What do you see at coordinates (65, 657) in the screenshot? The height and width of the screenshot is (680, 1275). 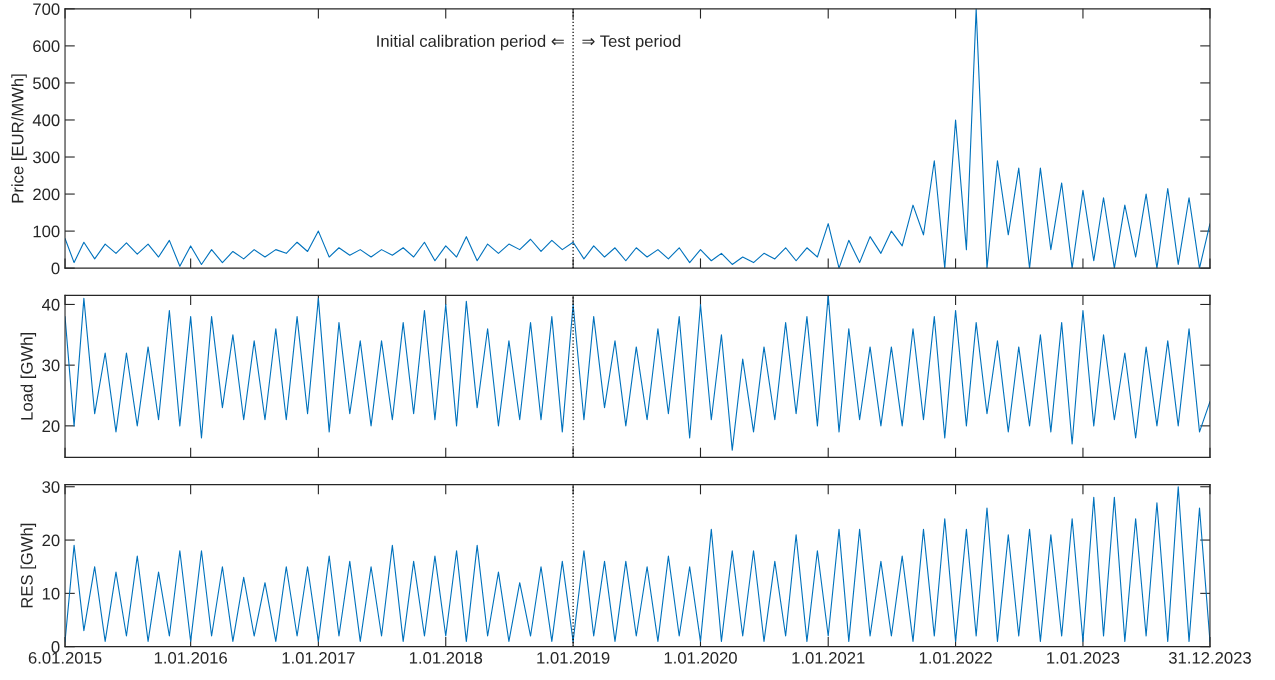 I see `x-tick-label: 6.01.2015` at bounding box center [65, 657].